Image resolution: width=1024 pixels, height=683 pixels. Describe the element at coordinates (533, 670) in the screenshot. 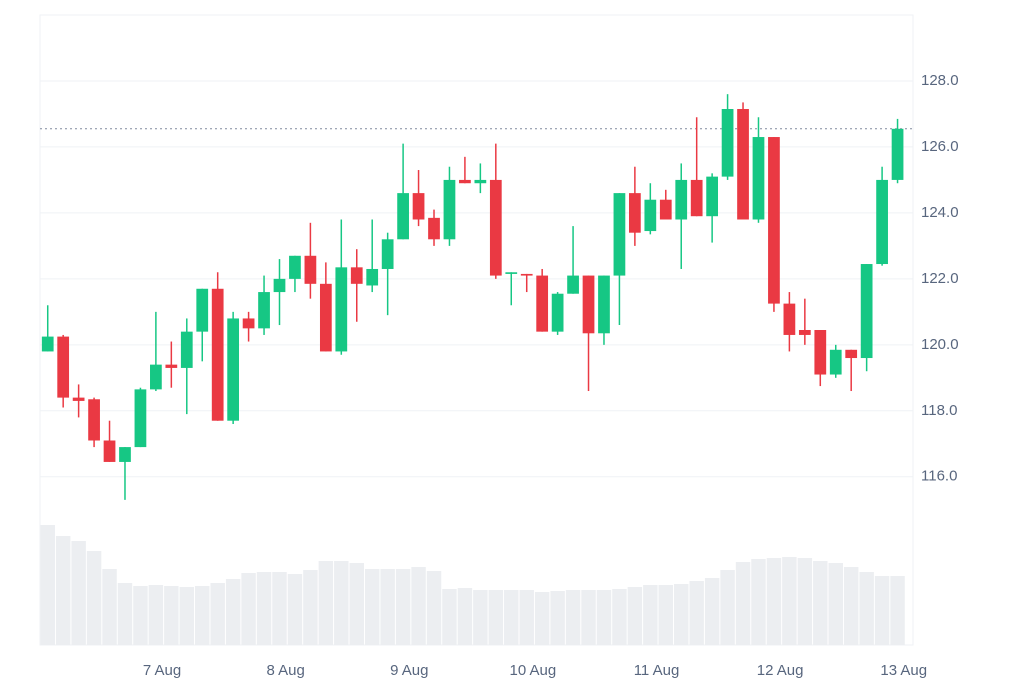

I see `x-tick-label: 10 Aug` at that location.